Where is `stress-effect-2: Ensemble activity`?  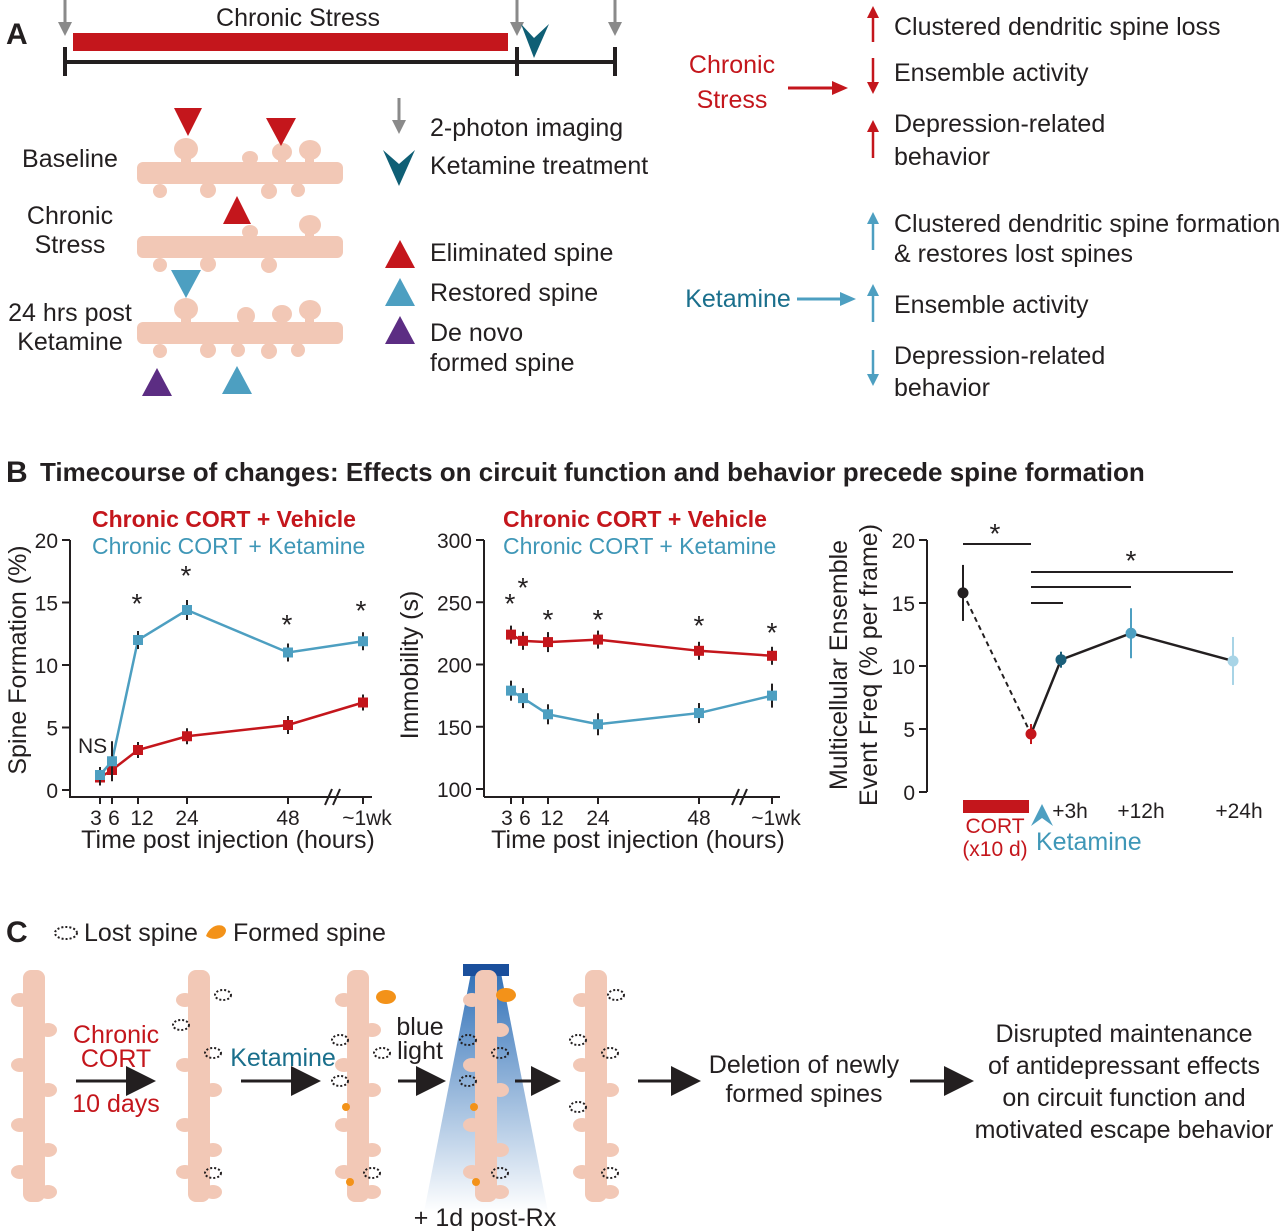
stress-effect-2: Ensemble activity is located at coordinates (991, 73).